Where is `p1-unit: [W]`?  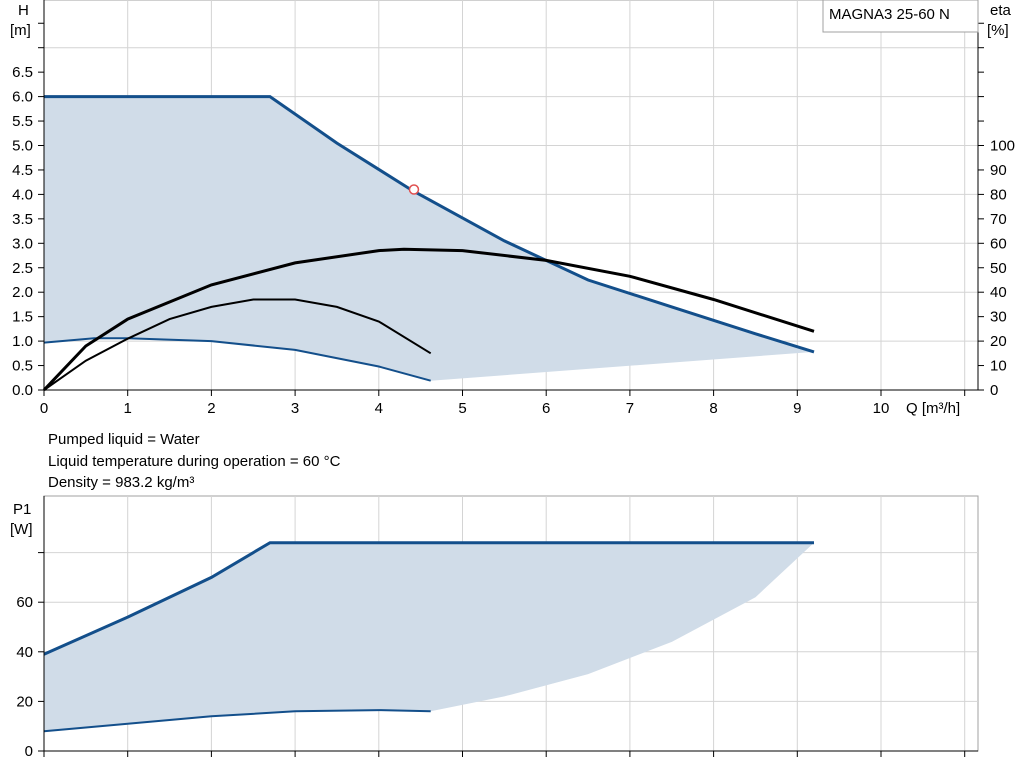 p1-unit: [W] is located at coordinates (21, 529).